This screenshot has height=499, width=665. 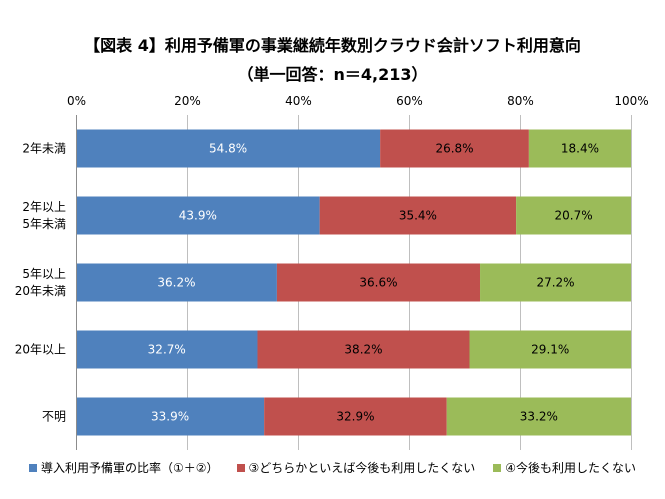 I want to click on data-label: 29.1%, so click(x=550, y=350).